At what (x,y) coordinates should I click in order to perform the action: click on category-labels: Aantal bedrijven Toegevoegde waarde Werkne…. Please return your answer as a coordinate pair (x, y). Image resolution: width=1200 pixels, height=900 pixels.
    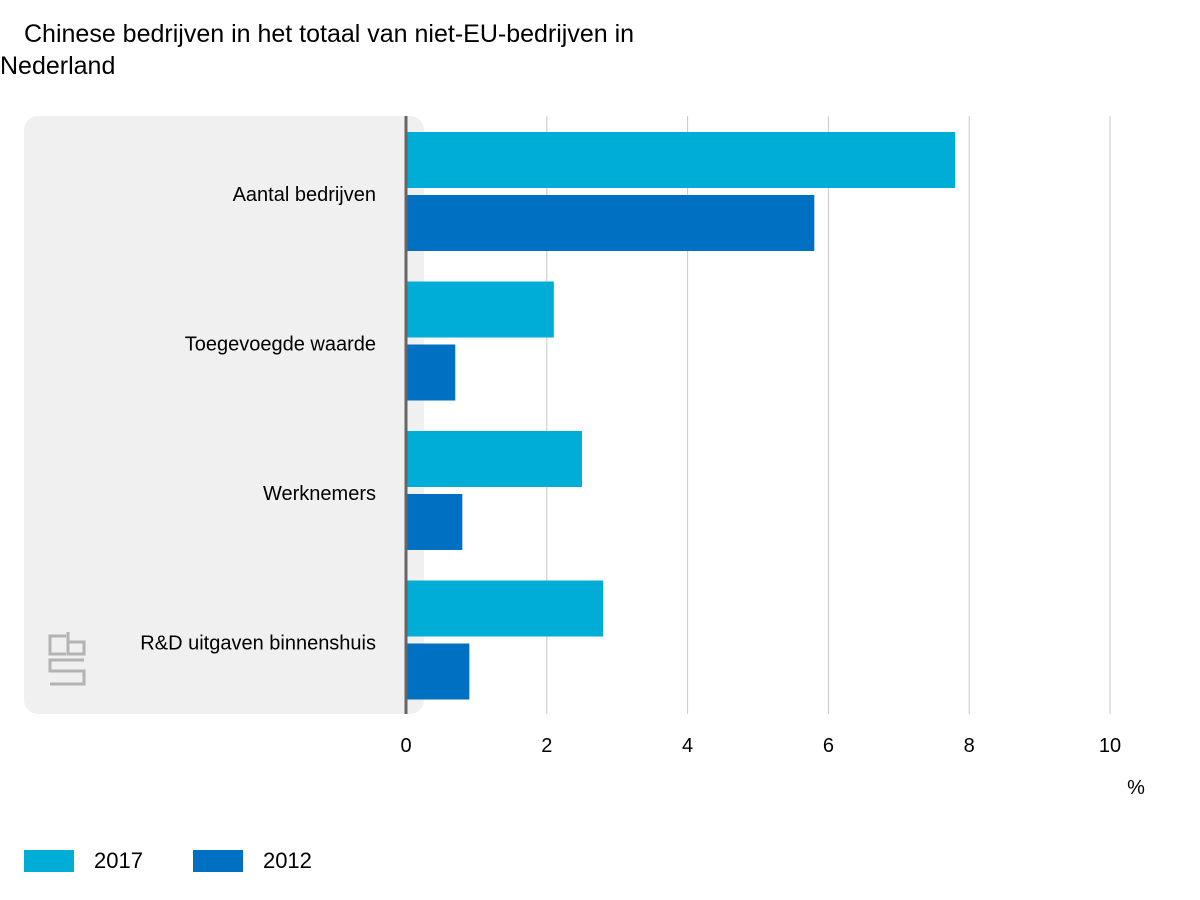
    Looking at the image, I should click on (258, 419).